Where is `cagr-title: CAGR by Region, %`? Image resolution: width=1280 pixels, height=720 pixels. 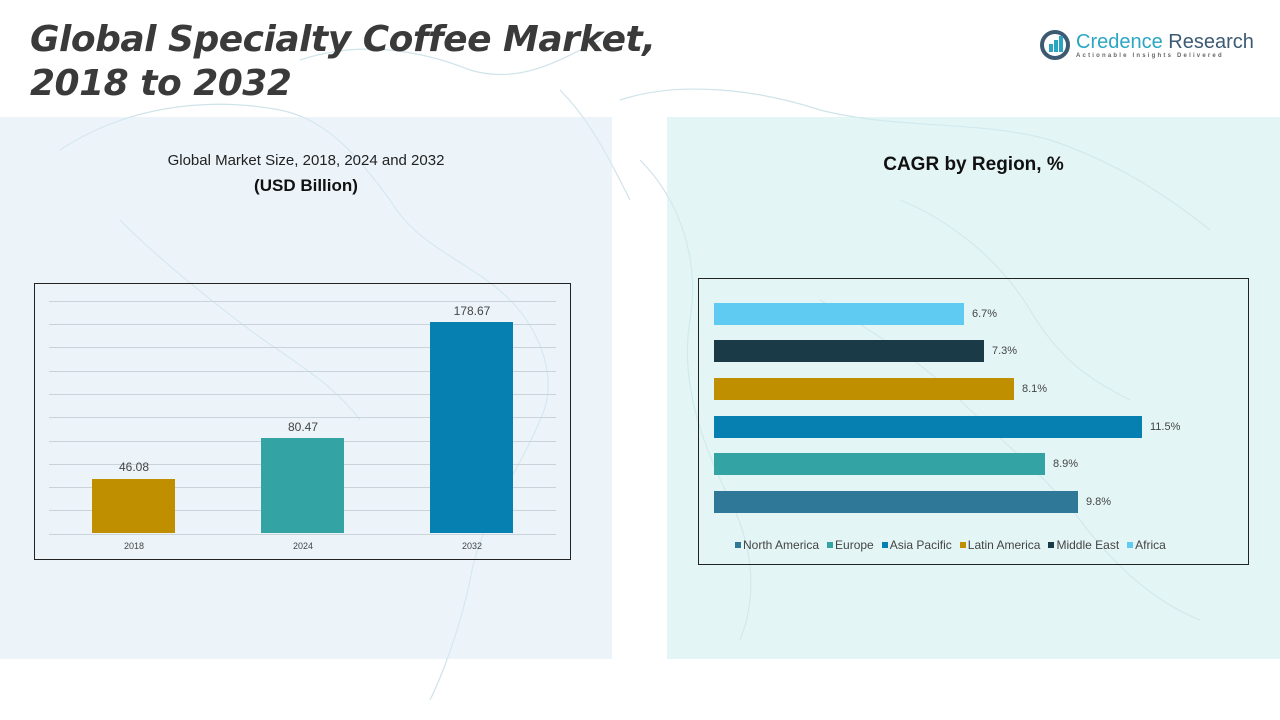 cagr-title: CAGR by Region, % is located at coordinates (973, 164).